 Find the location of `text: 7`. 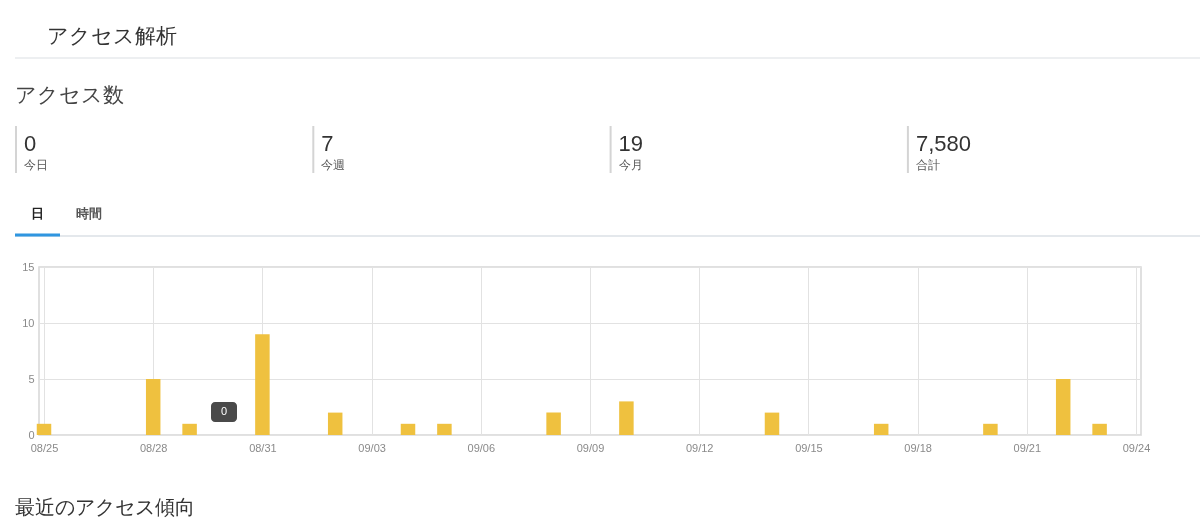

text: 7 is located at coordinates (327, 143).